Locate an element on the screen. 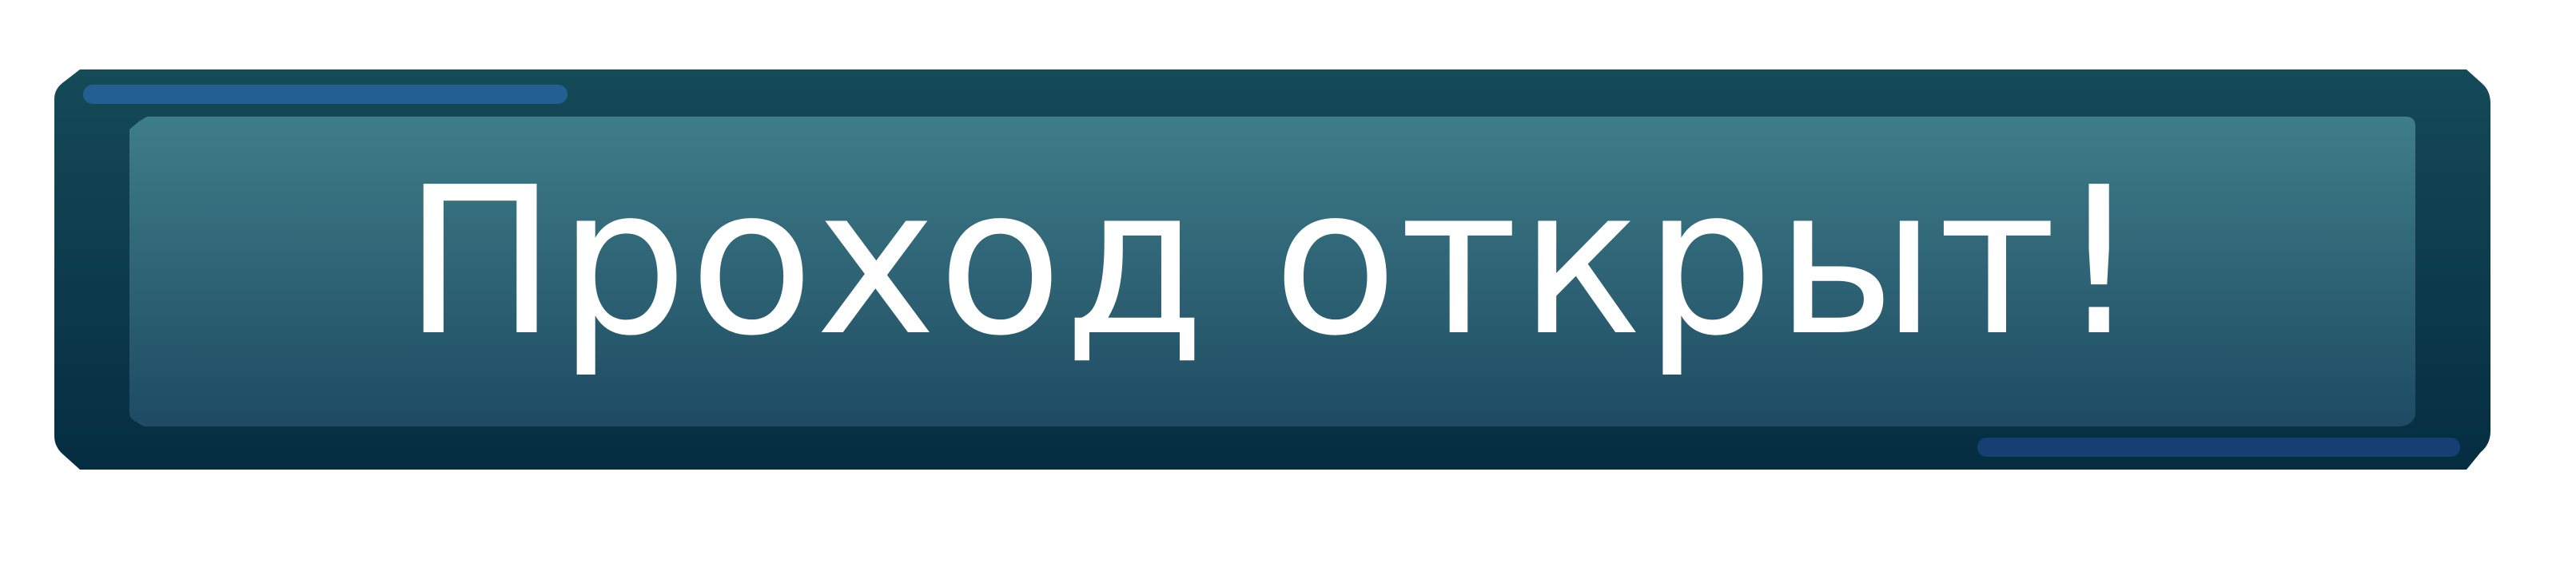 The height and width of the screenshot is (575, 2576). accent-bar-bottom-right is located at coordinates (2218, 448).